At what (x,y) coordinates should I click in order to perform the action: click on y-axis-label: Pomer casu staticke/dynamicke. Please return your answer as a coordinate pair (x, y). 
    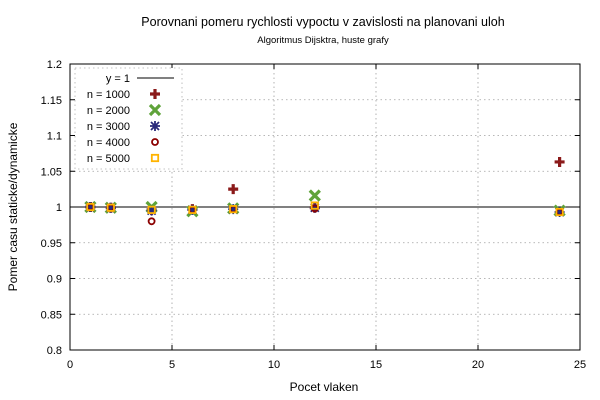
    Looking at the image, I should click on (13, 206).